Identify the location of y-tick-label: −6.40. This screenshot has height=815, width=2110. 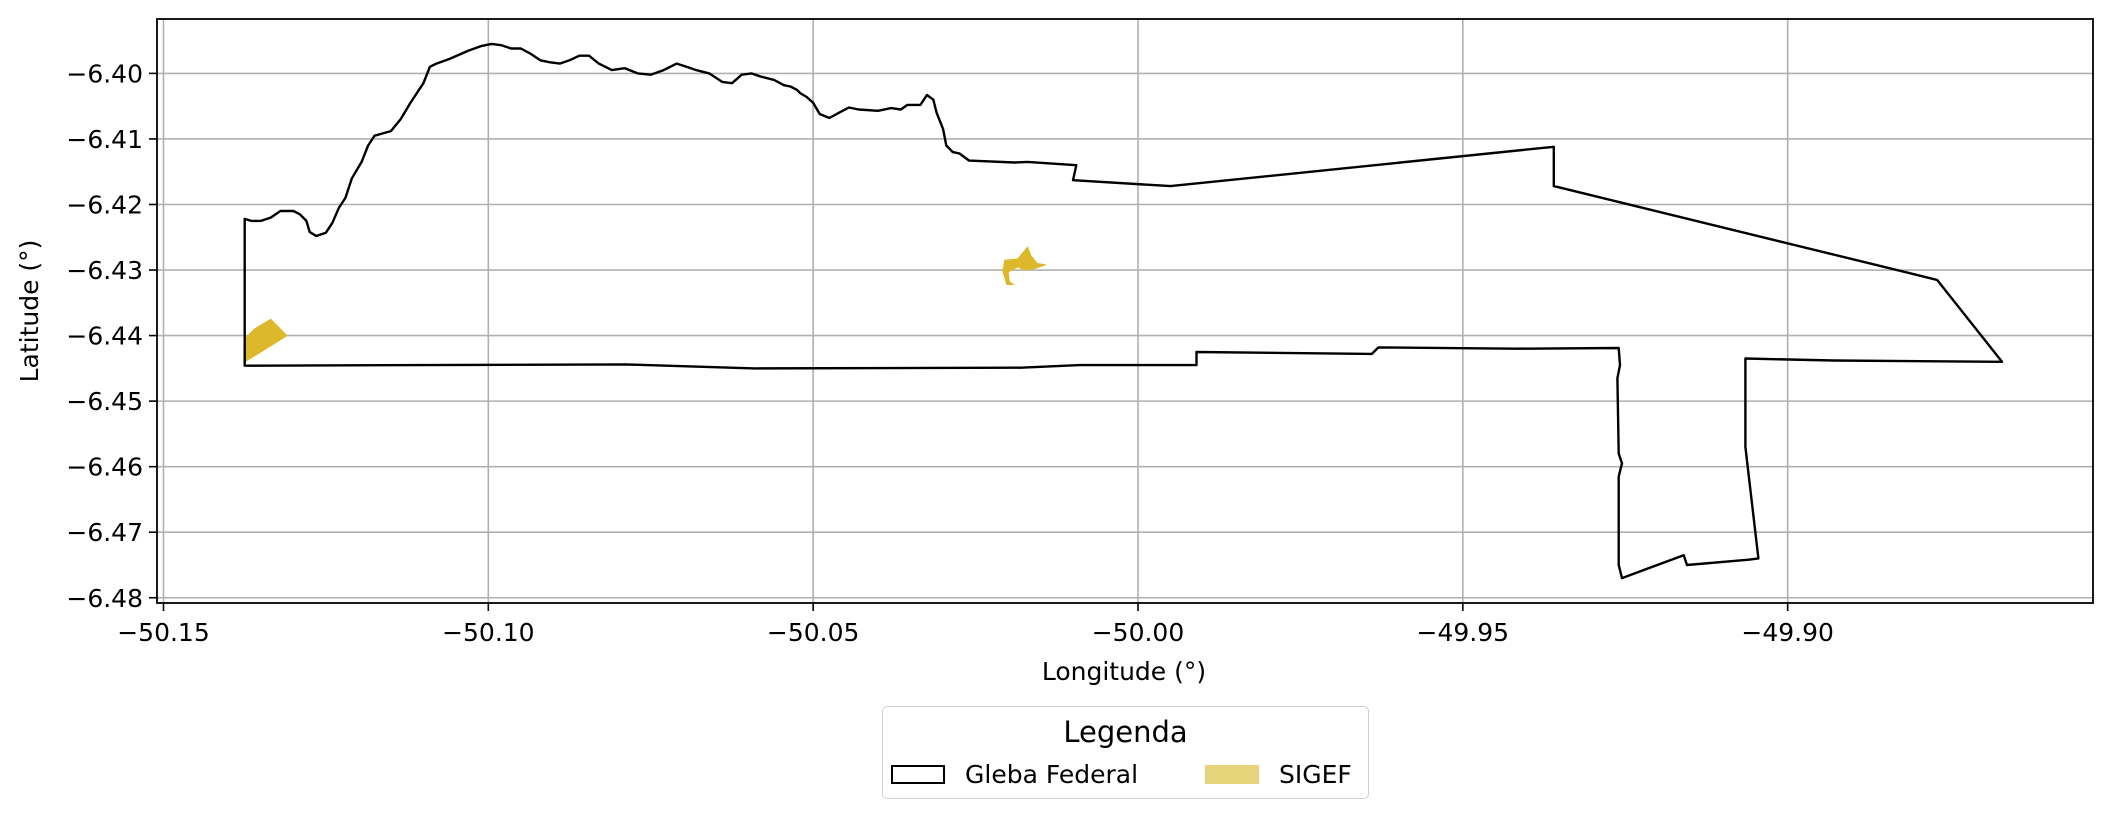
(104, 73).